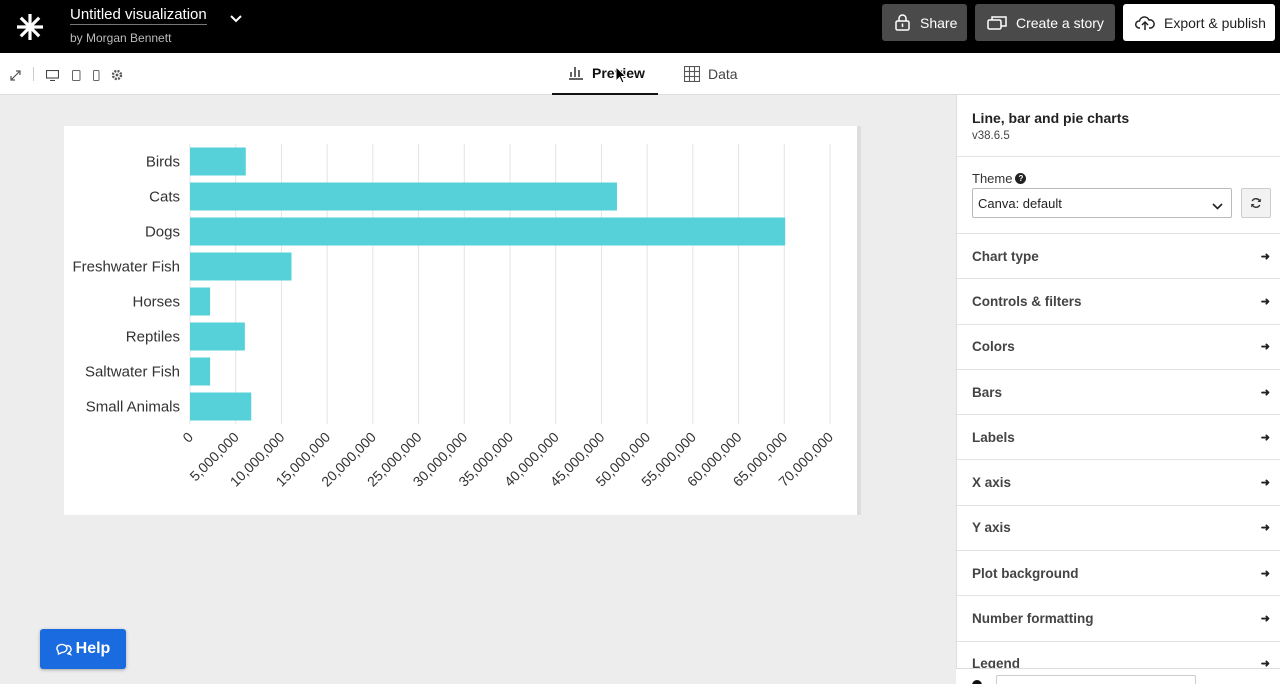 This screenshot has width=1280, height=684. Describe the element at coordinates (605, 74) in the screenshot. I see `tab-preview: Preview` at that location.